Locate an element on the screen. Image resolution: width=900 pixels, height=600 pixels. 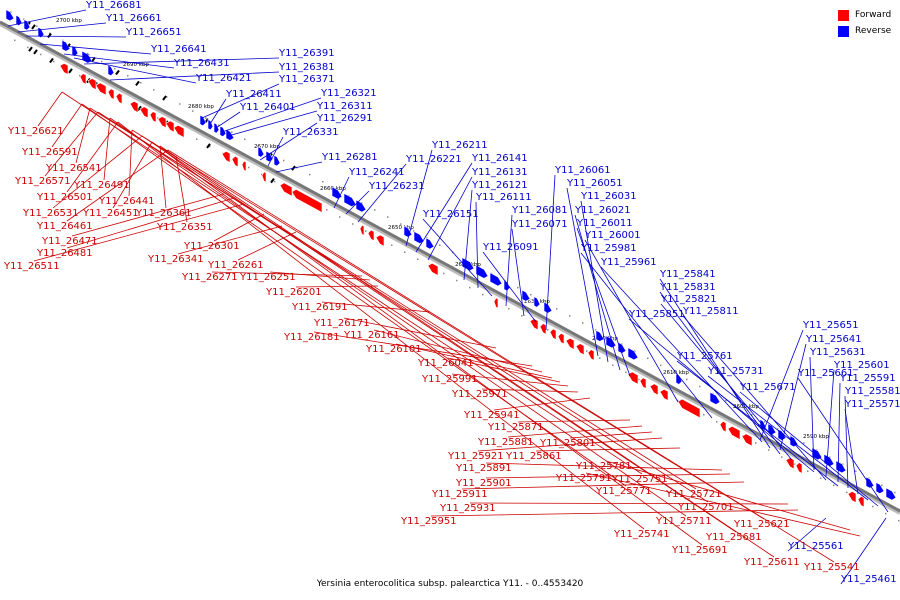
forward-gene-label: Y11_25871 is located at coordinates (515, 427).